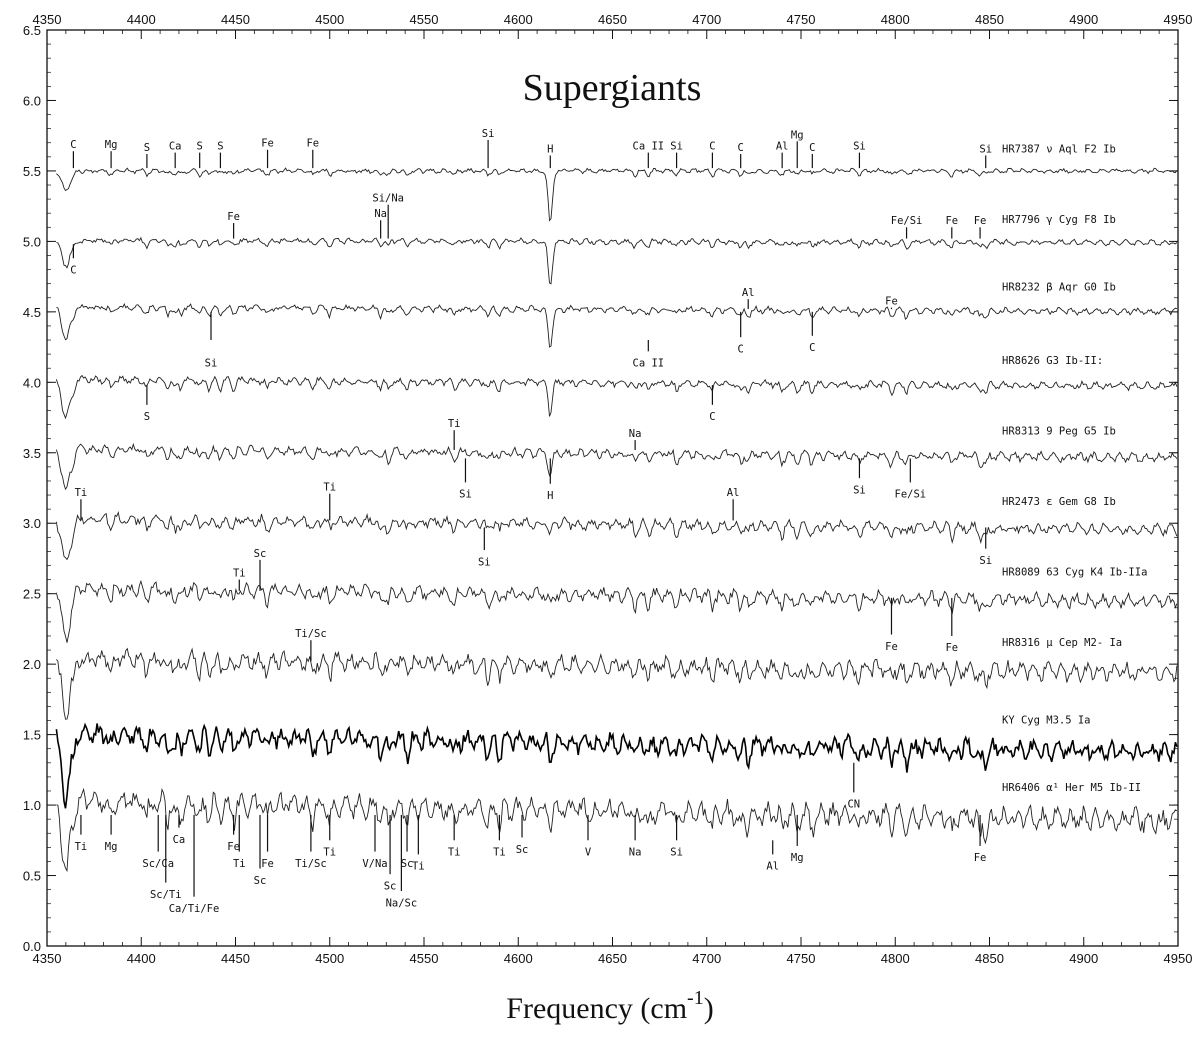  Describe the element at coordinates (374, 864) in the screenshot. I see `line-label: V/Na` at that location.